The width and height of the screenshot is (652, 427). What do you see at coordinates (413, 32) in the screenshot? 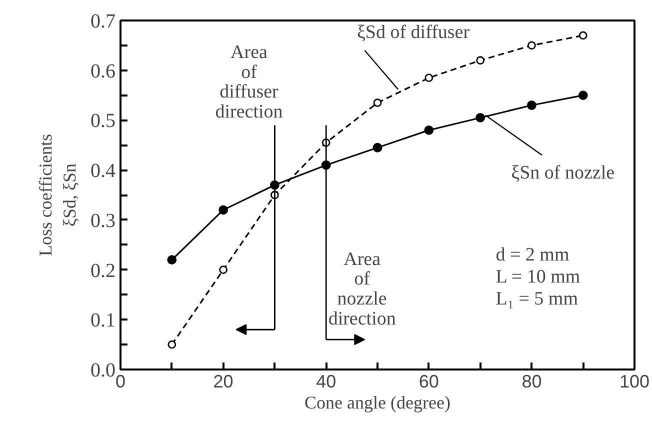
I see `series-label: ξSd of diffuser` at bounding box center [413, 32].